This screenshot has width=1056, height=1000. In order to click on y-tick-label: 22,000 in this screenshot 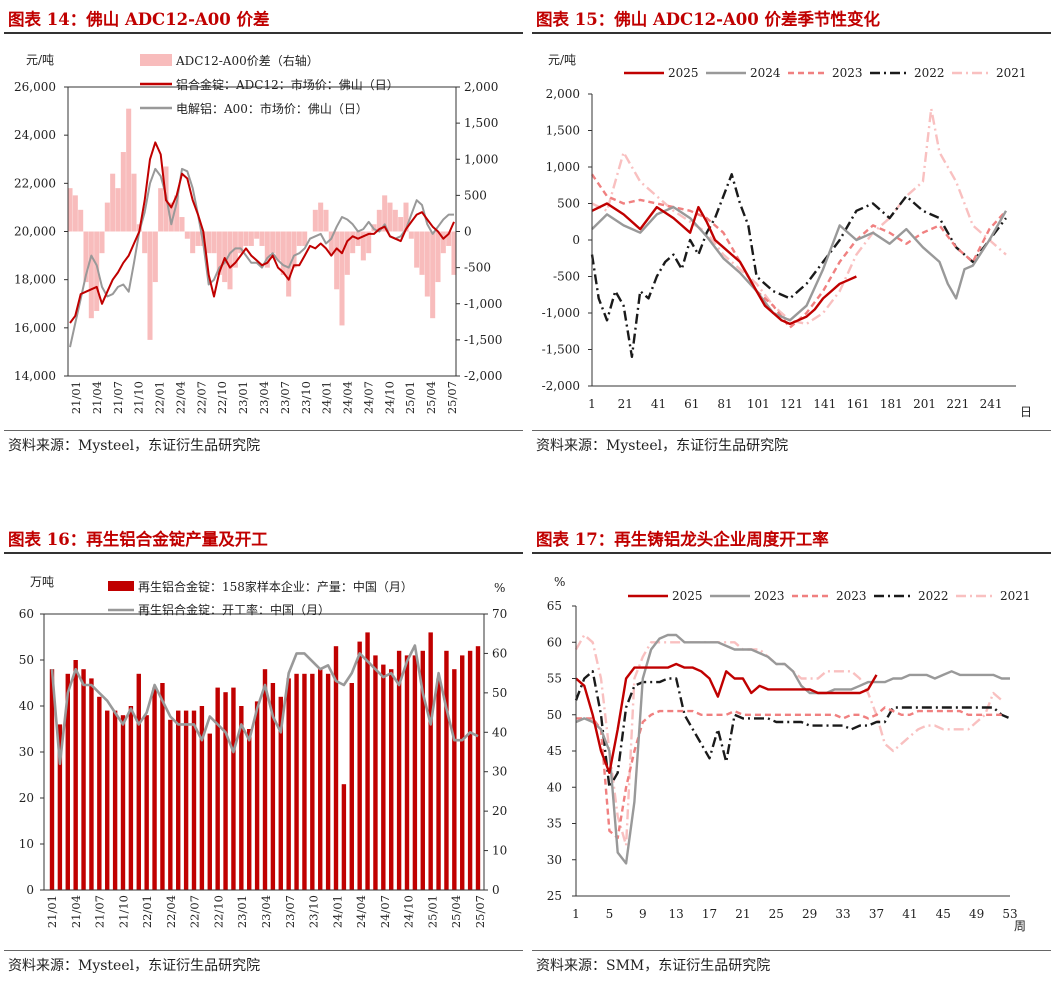, I will do `click(35, 183)`.